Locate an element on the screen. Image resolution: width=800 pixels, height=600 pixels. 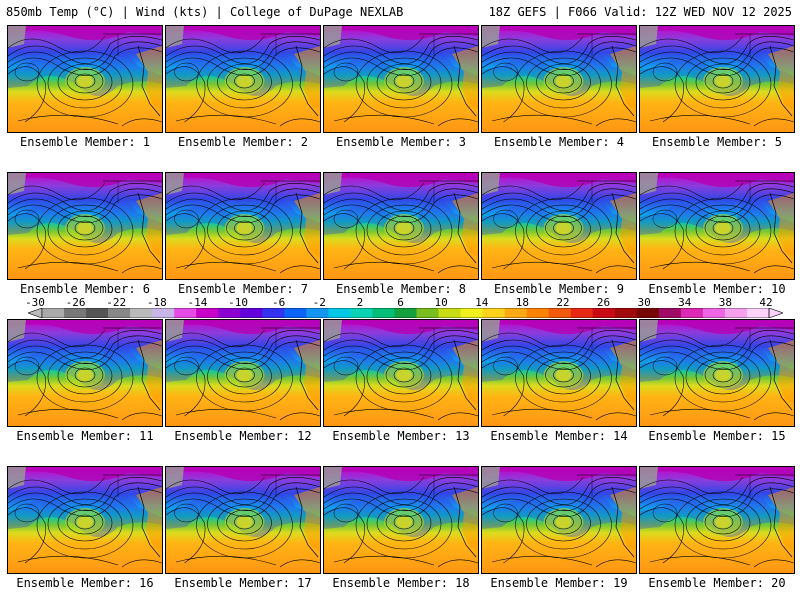
colorbar-tick-label: 18 is located at coordinates (522, 302).